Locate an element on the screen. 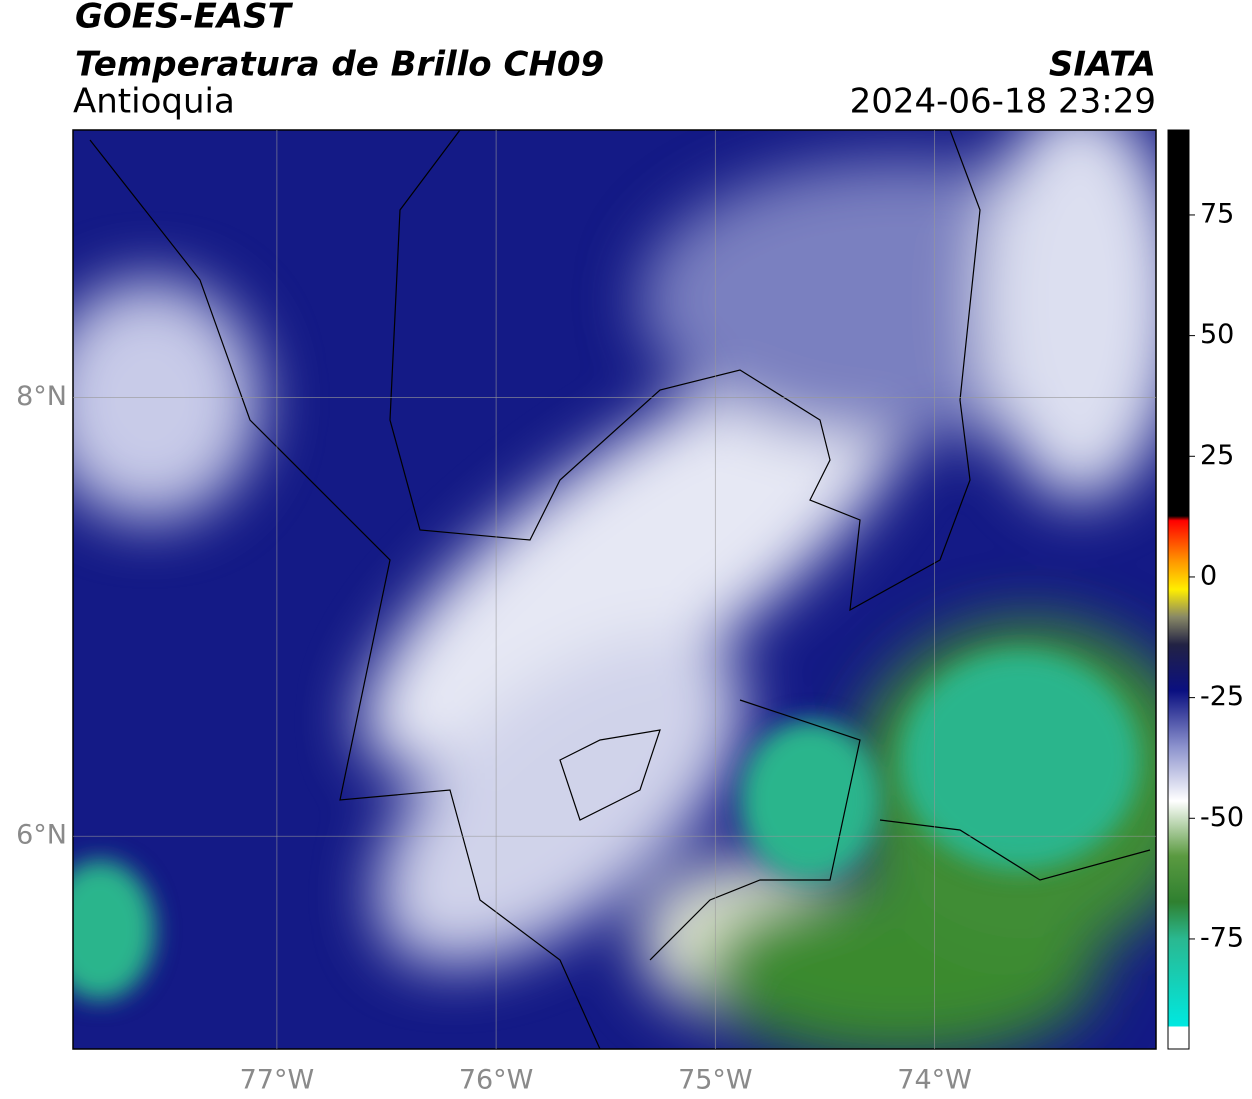 The image size is (1252, 1099). colorbar-tick-label: 0 is located at coordinates (1208, 575).